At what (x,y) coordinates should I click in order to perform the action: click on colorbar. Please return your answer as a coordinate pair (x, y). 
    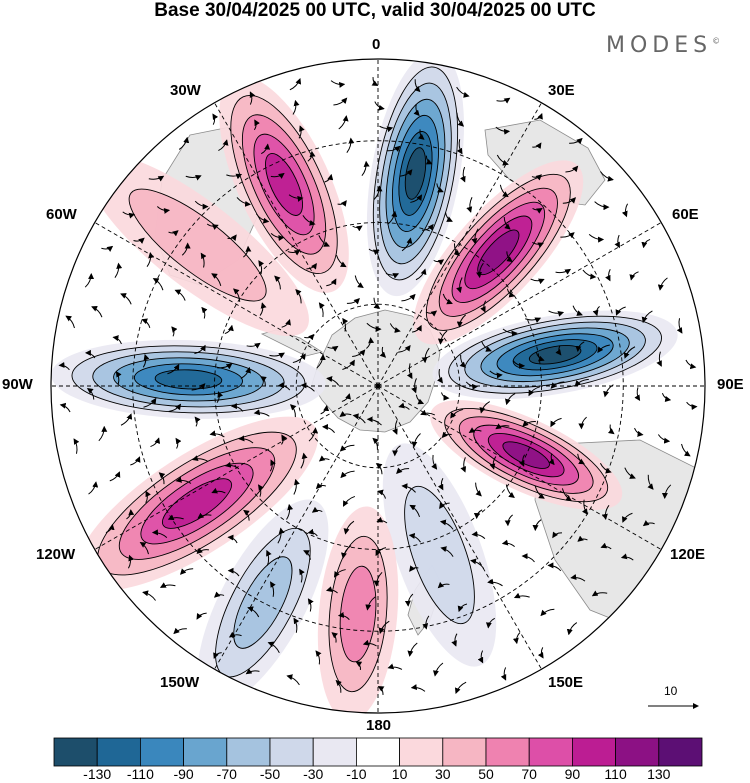
    Looking at the image, I should click on (378, 752).